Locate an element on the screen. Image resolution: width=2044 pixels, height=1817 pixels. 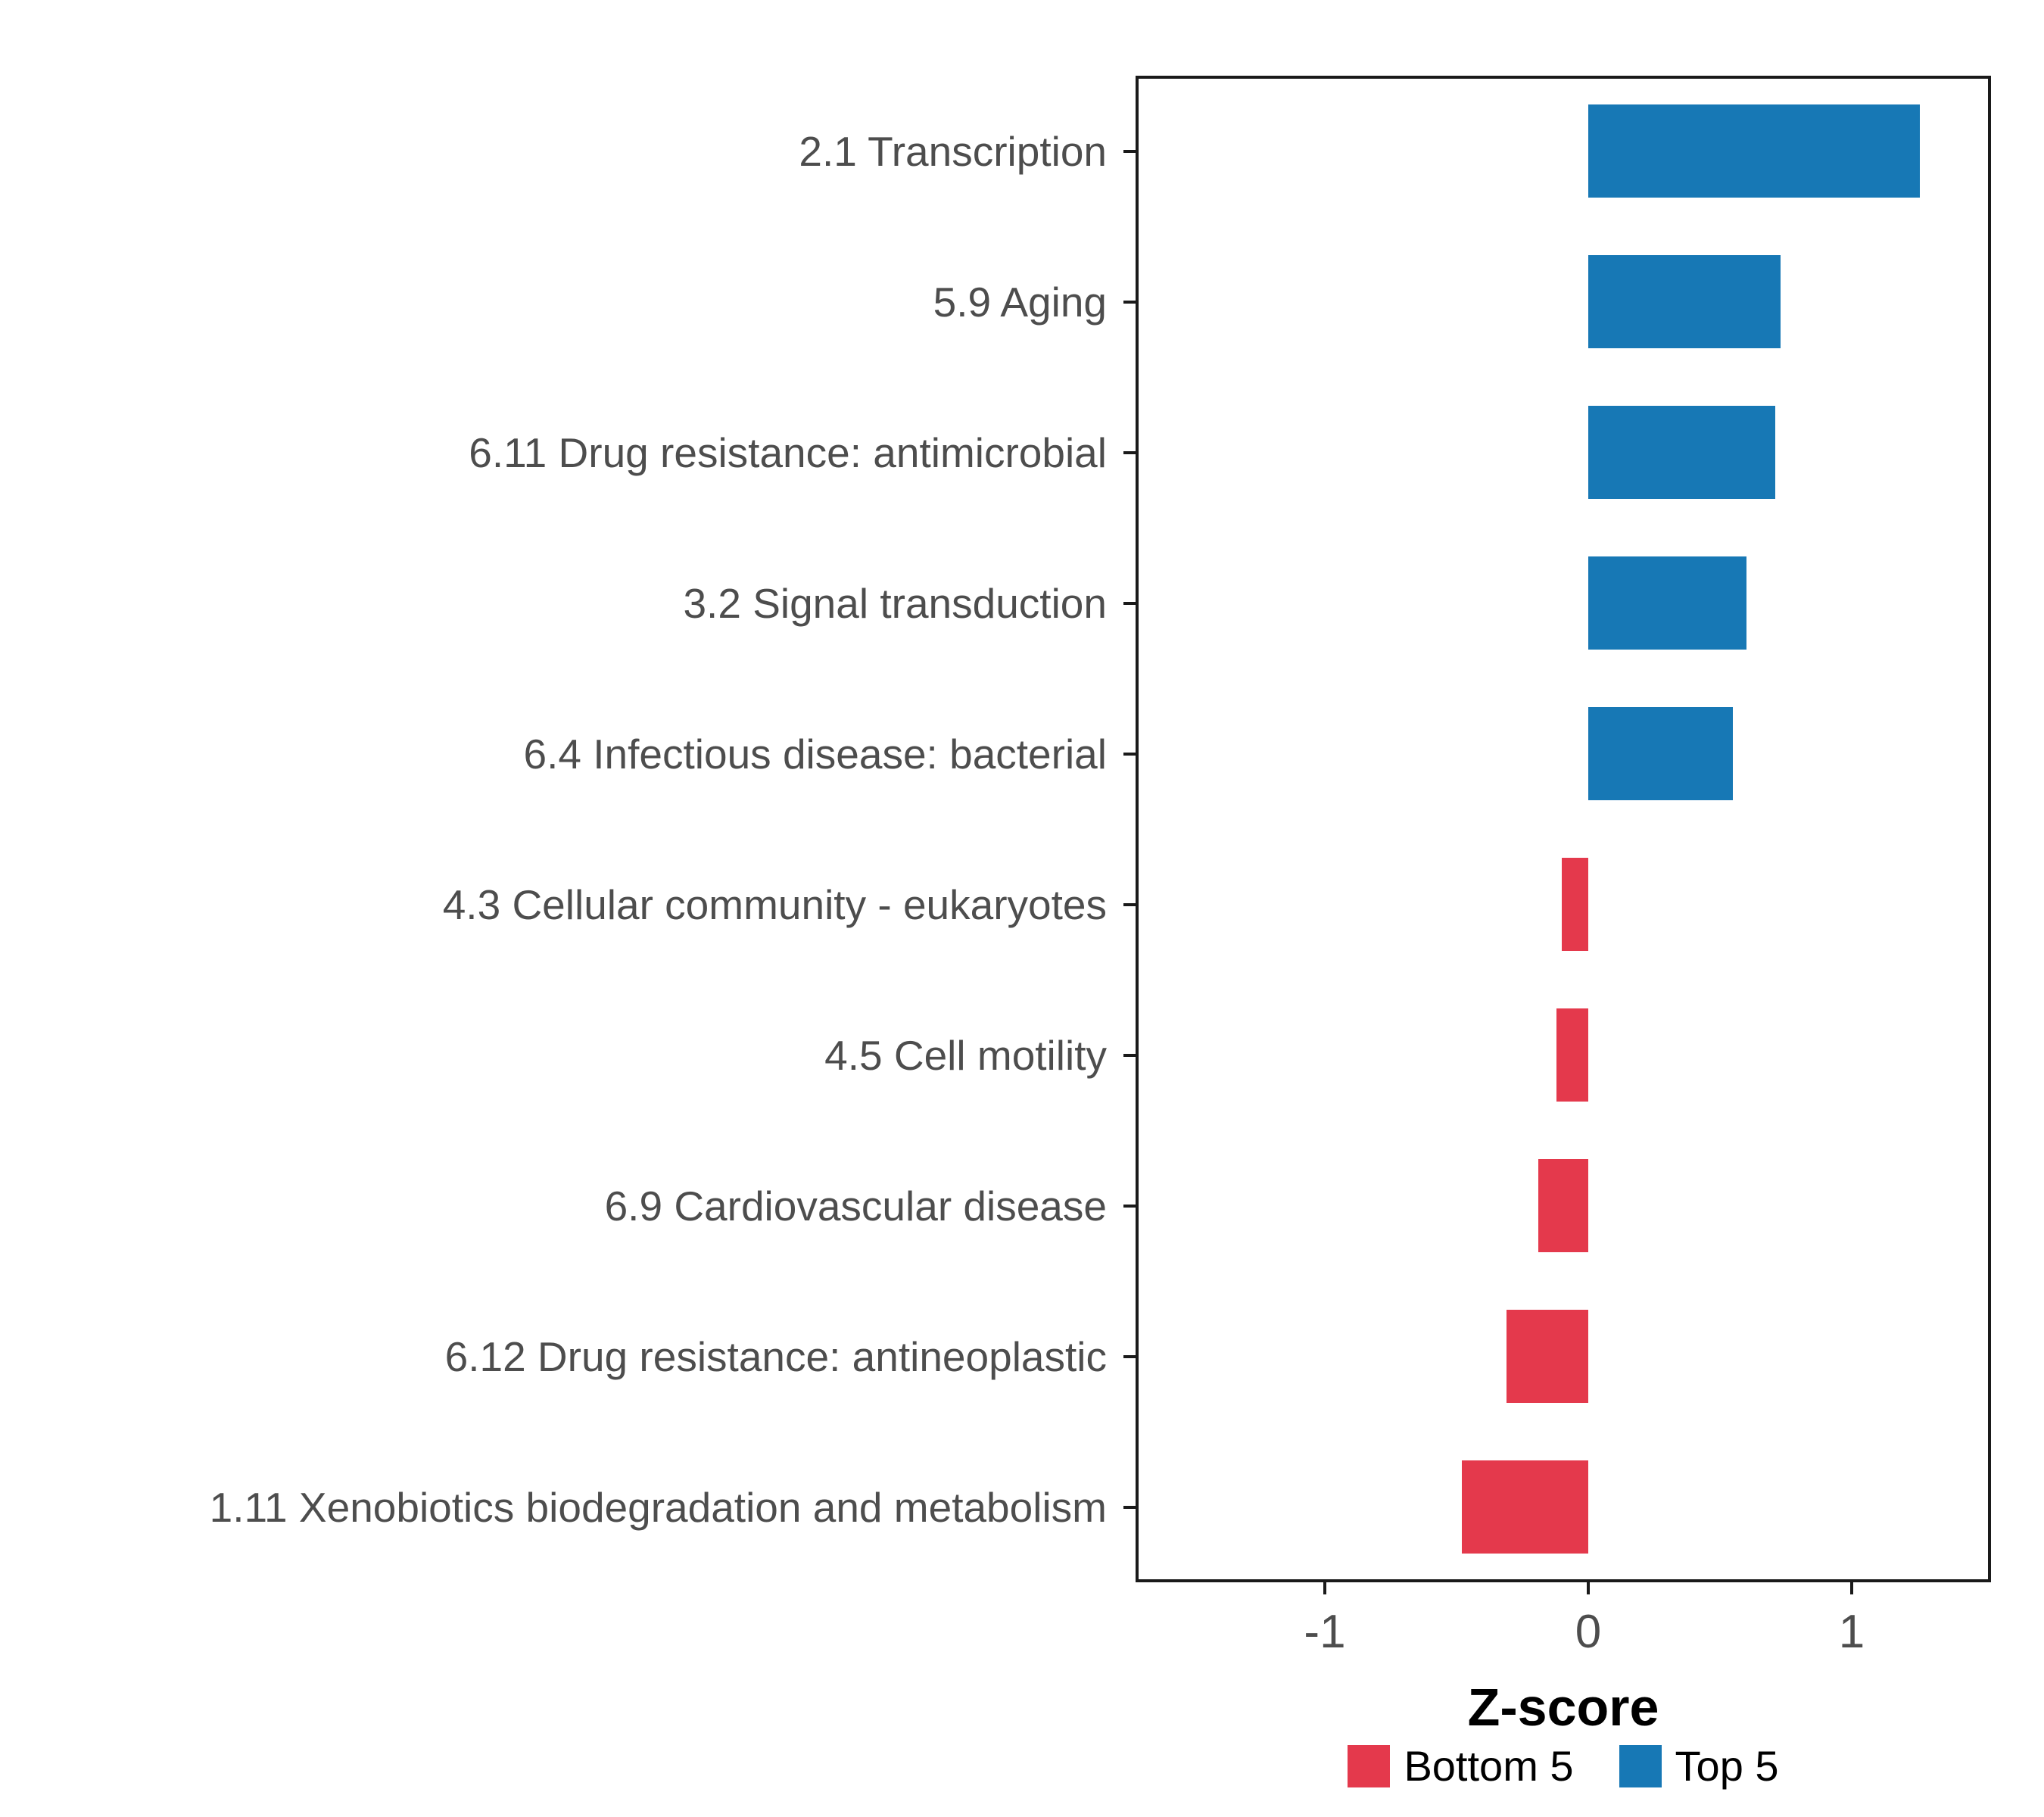
x-tick-label: 1 is located at coordinates (1851, 1632).